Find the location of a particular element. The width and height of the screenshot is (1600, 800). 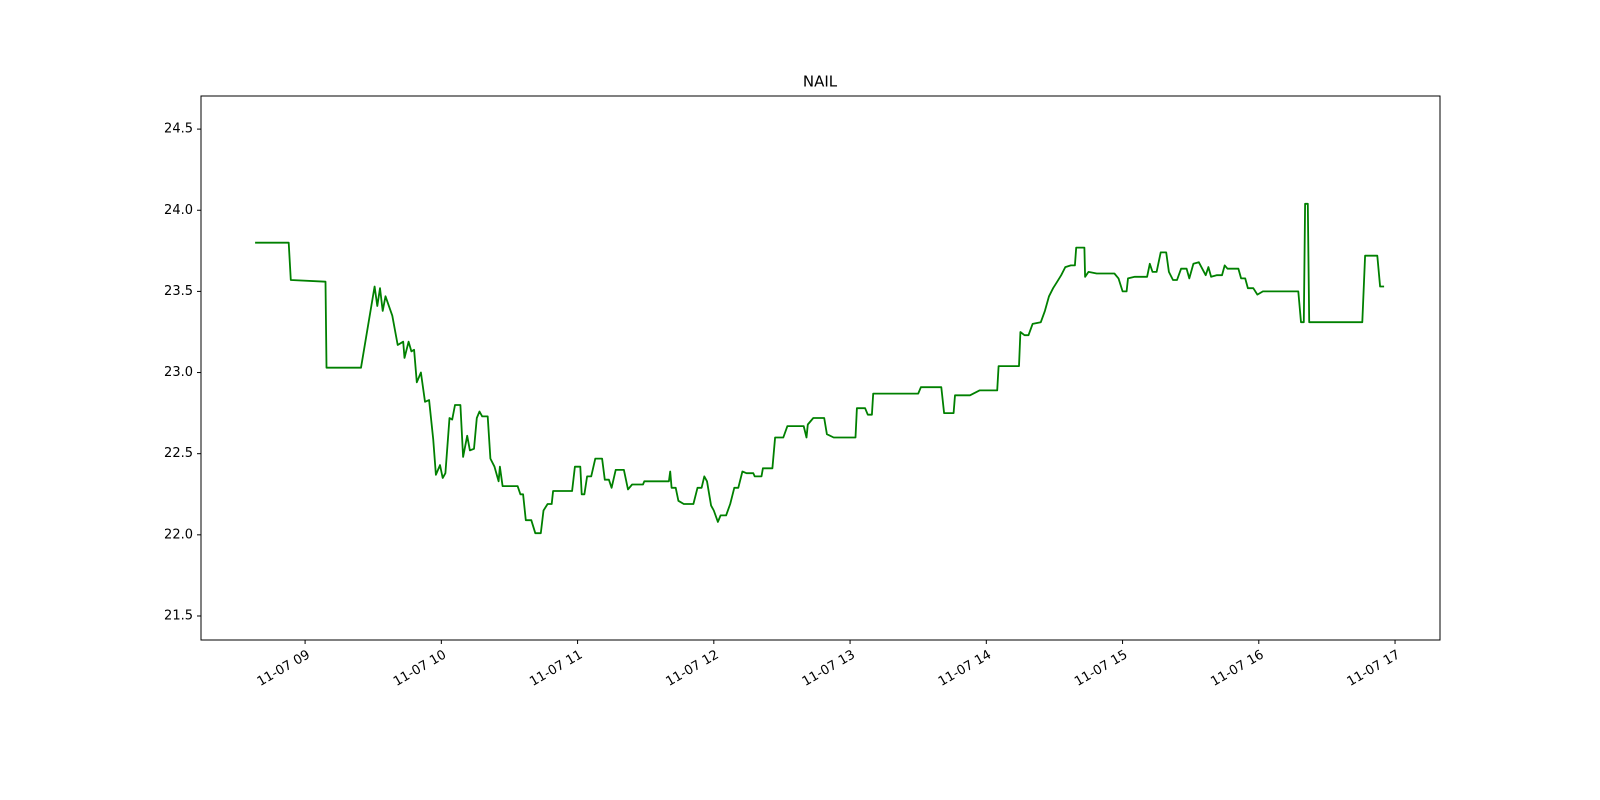

x-tick-label: 11-07 16 is located at coordinates (1237, 669).